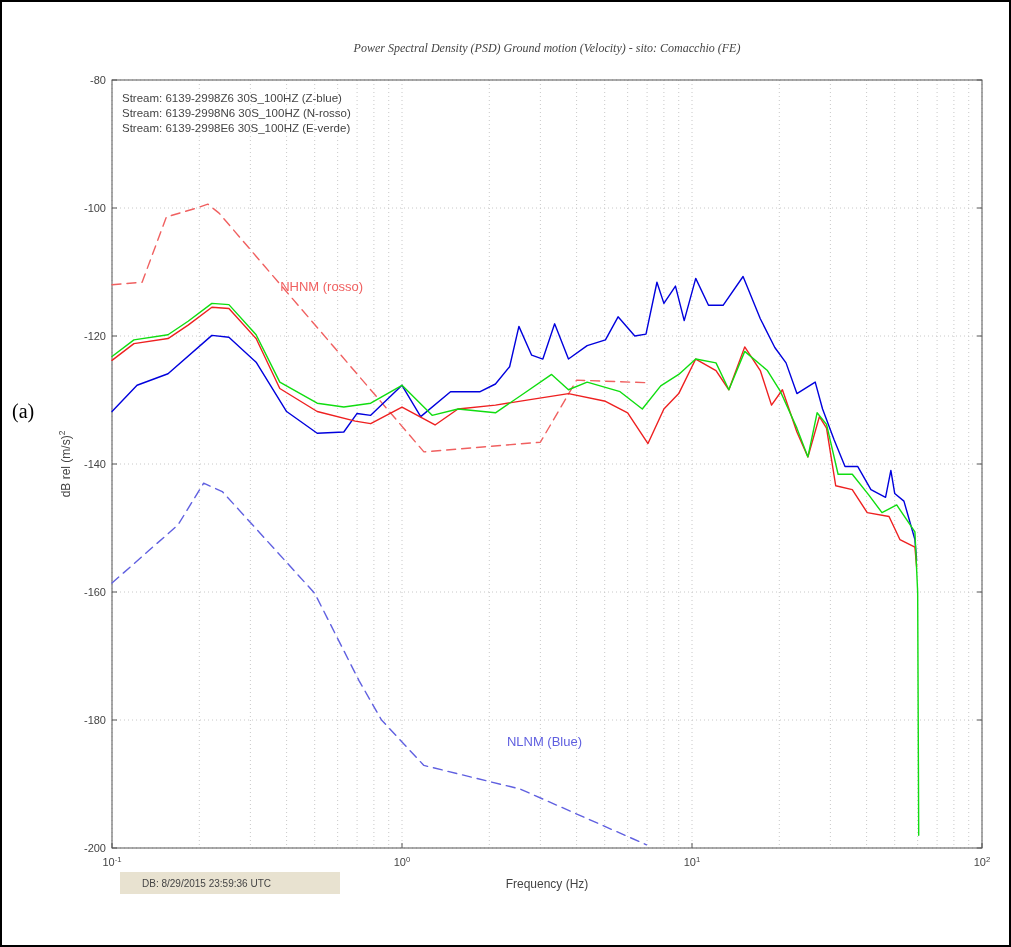  Describe the element at coordinates (544, 741) in the screenshot. I see `text: NLNM (Blue)` at that location.